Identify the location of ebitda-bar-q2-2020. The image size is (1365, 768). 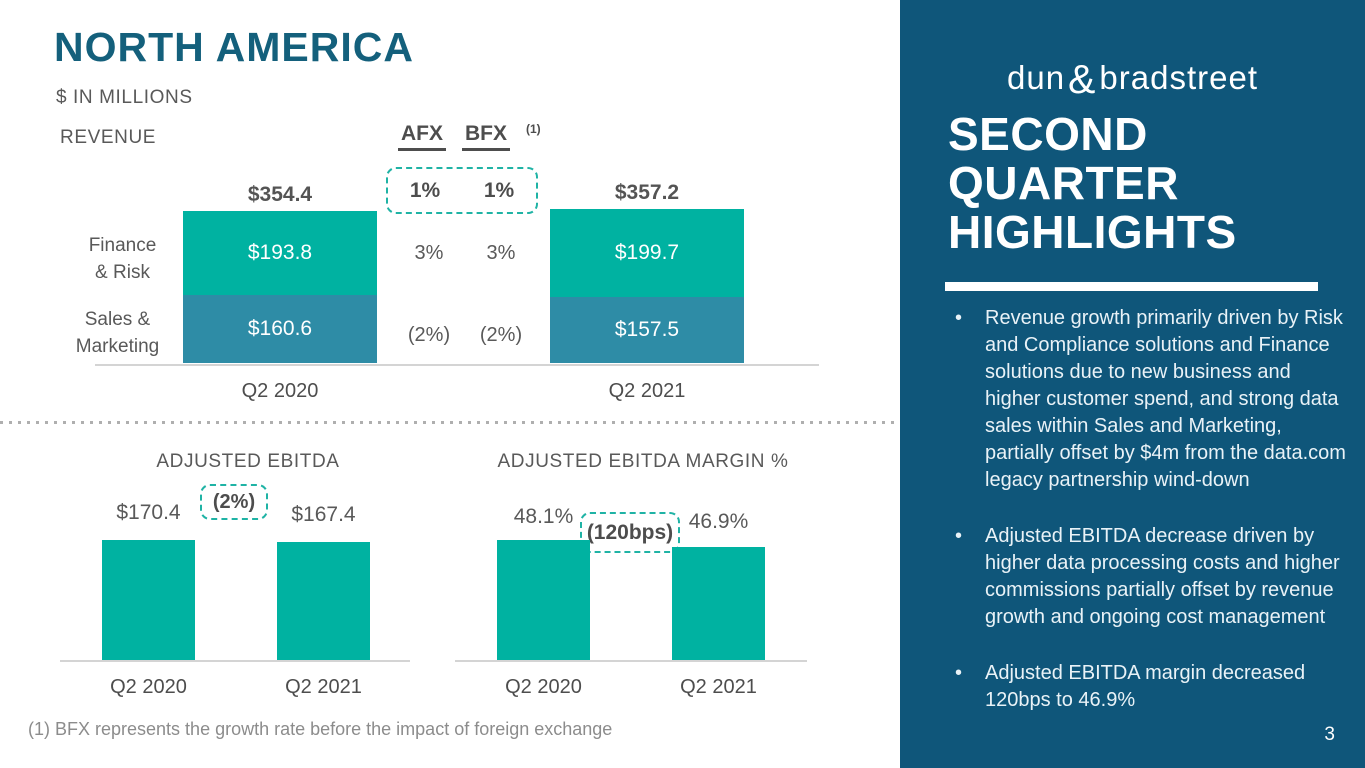
(148, 600).